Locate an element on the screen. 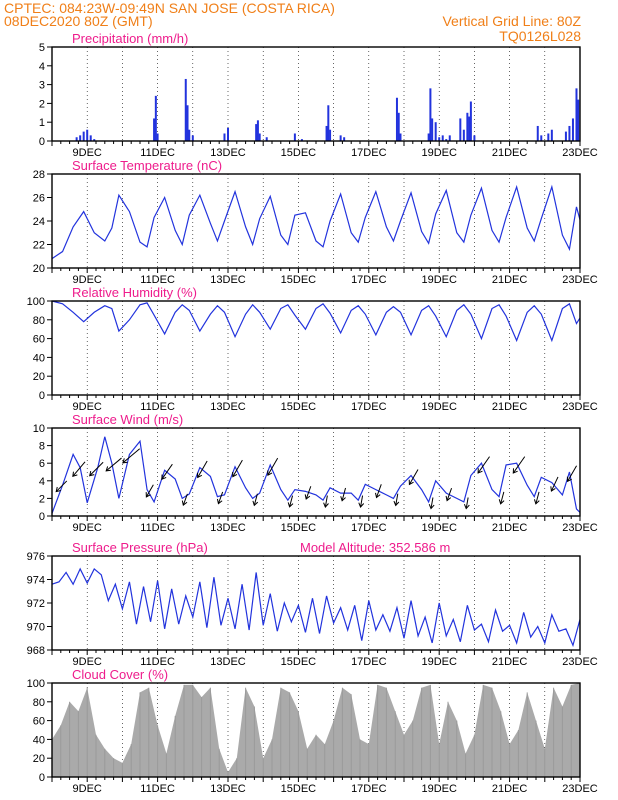 This screenshot has height=800, width=618. cloud-cover-xtick-label: 13DEC is located at coordinates (228, 789).